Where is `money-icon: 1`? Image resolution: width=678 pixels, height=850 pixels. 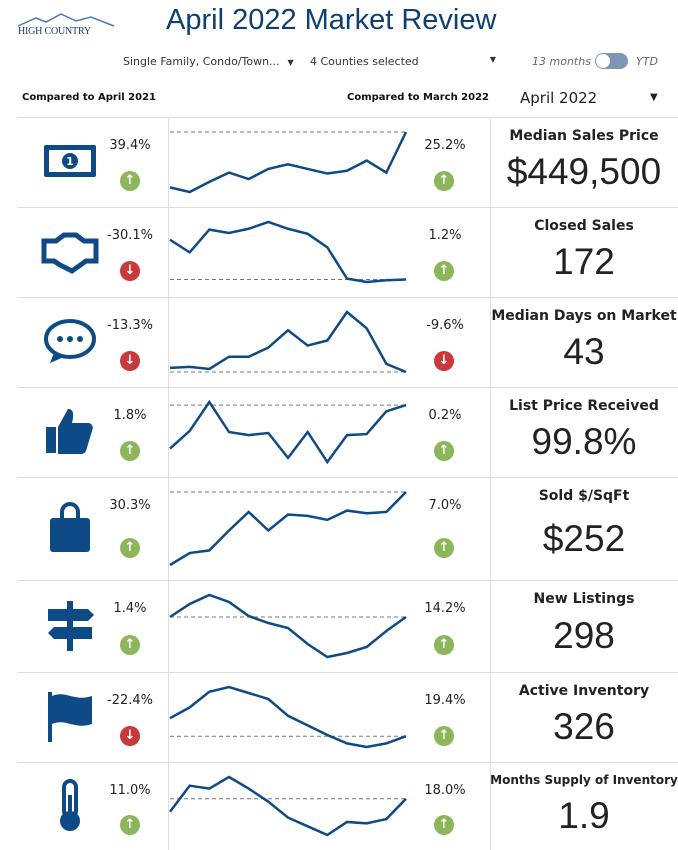
money-icon: 1 is located at coordinates (70, 161).